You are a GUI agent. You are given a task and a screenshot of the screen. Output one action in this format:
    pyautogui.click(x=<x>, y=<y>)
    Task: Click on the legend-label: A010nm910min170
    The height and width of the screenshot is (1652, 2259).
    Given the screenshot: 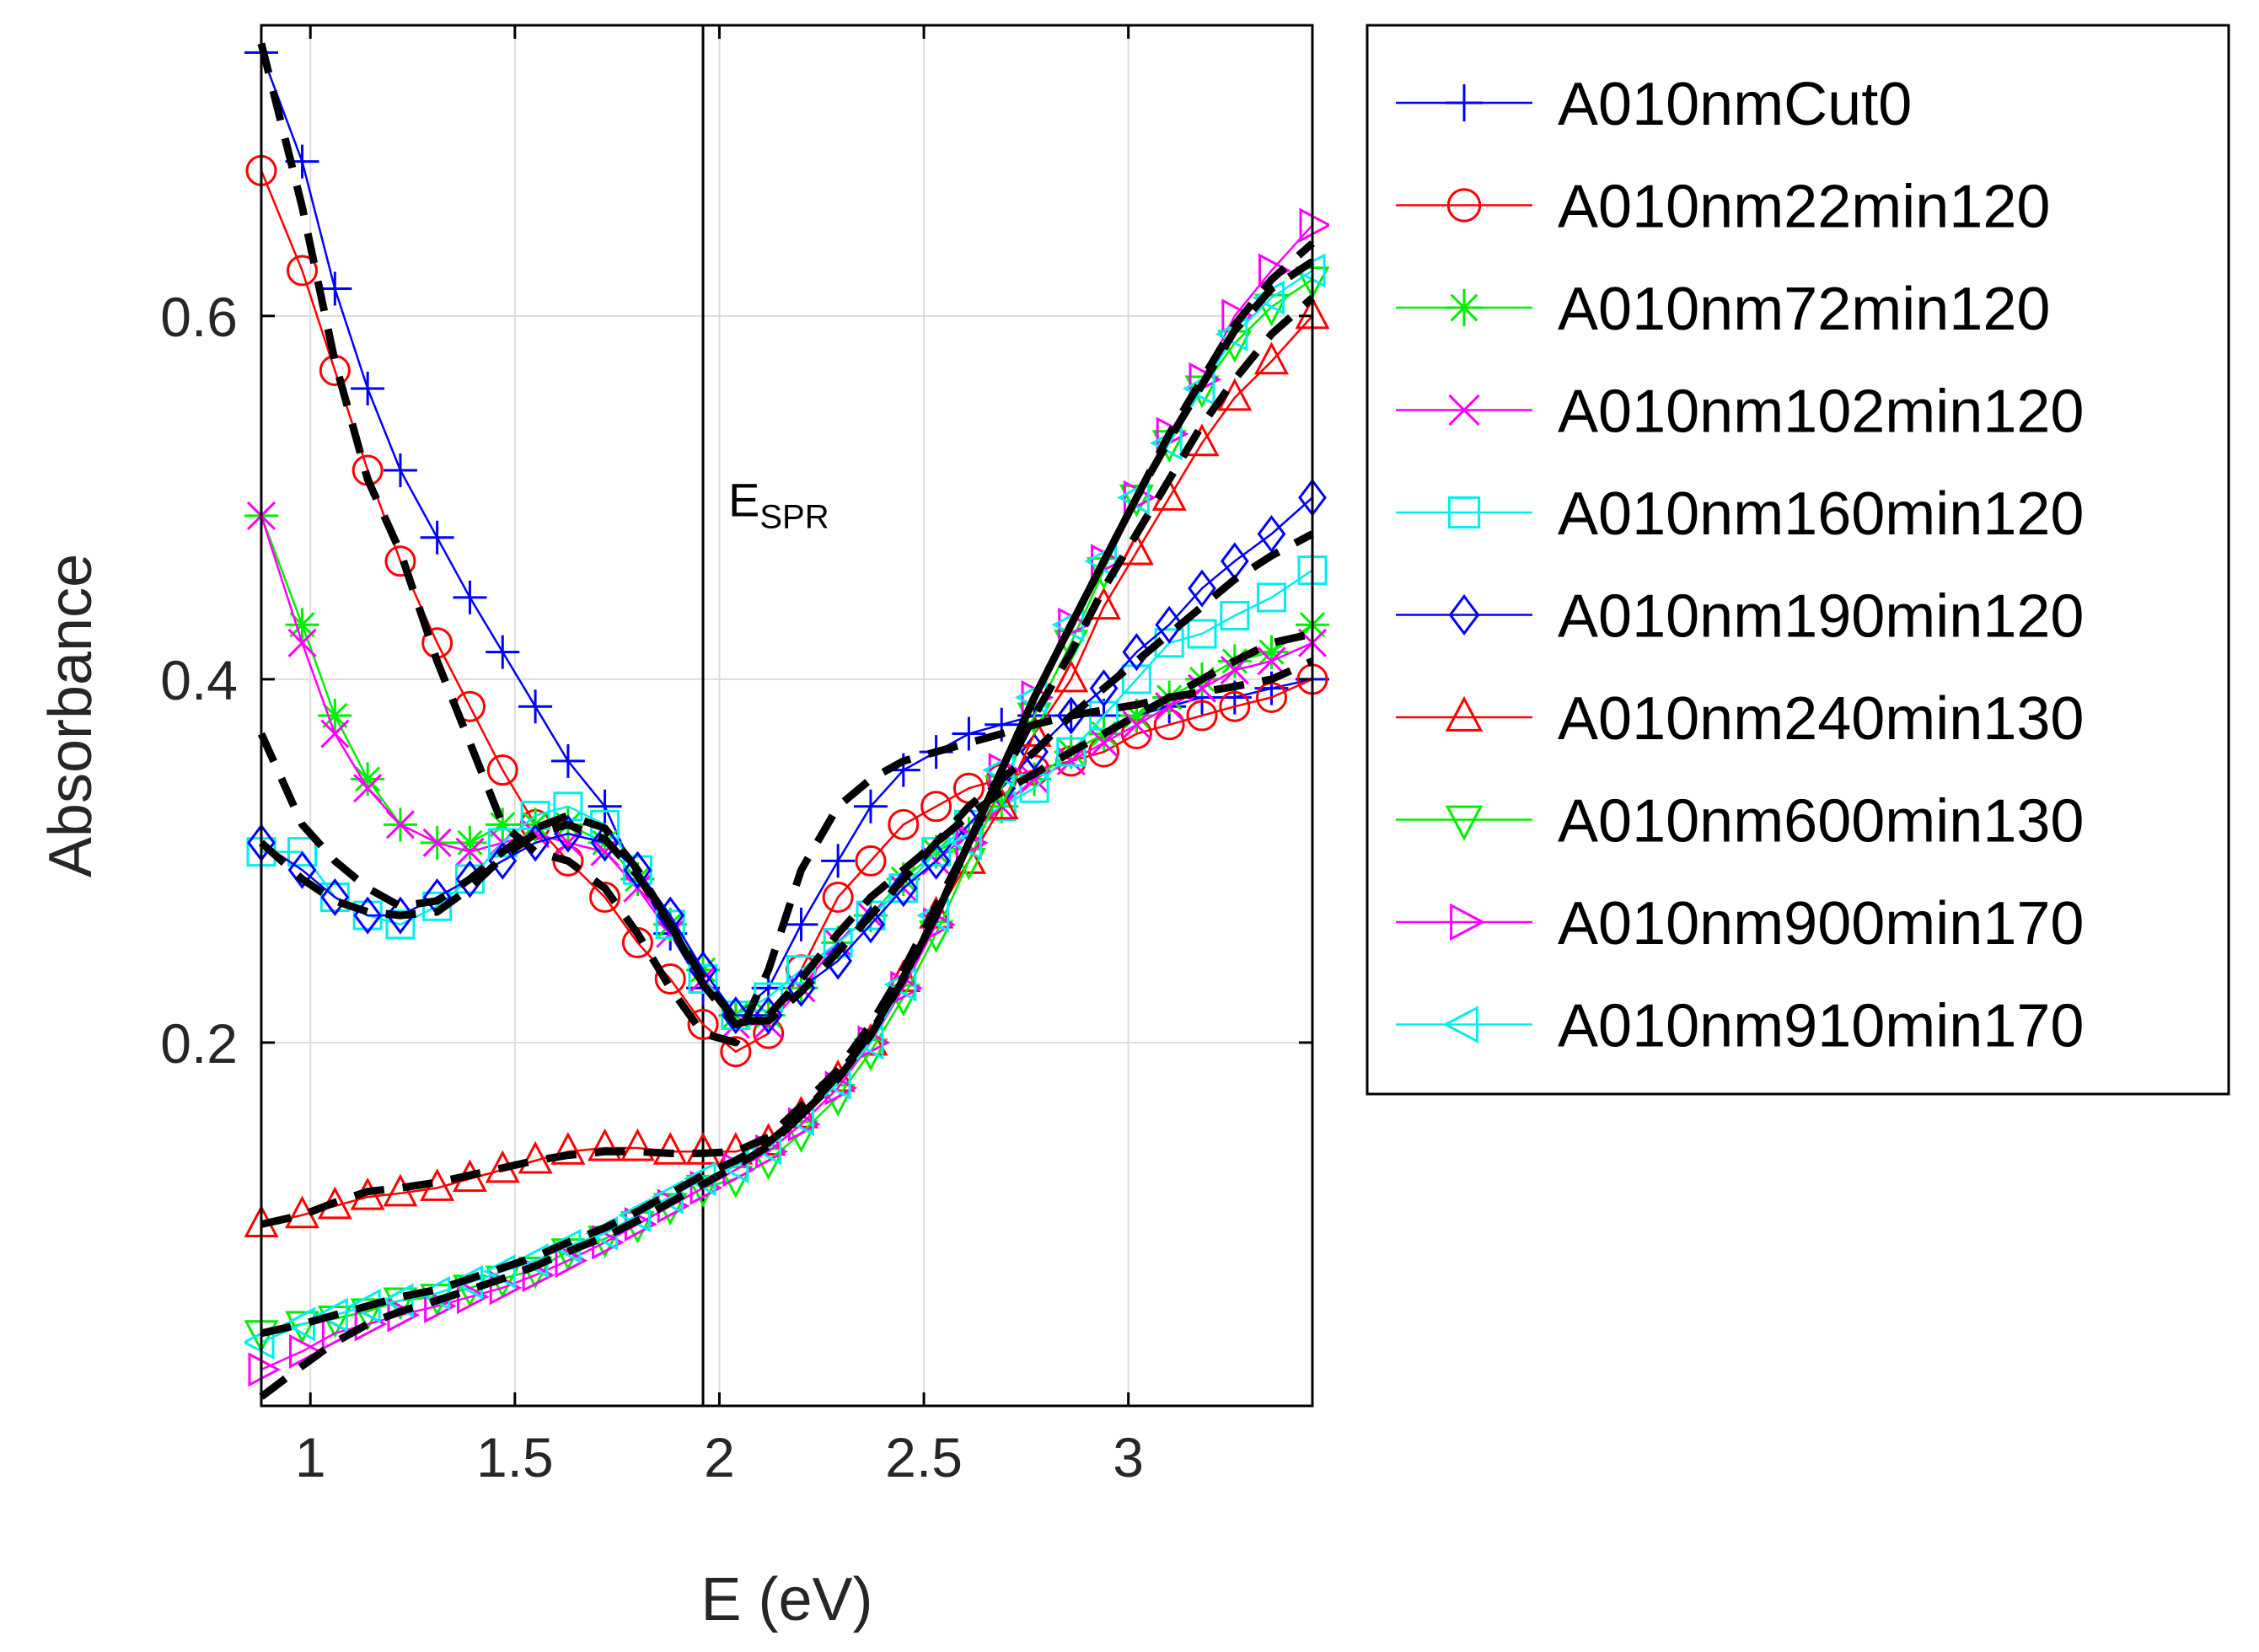 What is the action you would take?
    pyautogui.click(x=1821, y=1026)
    